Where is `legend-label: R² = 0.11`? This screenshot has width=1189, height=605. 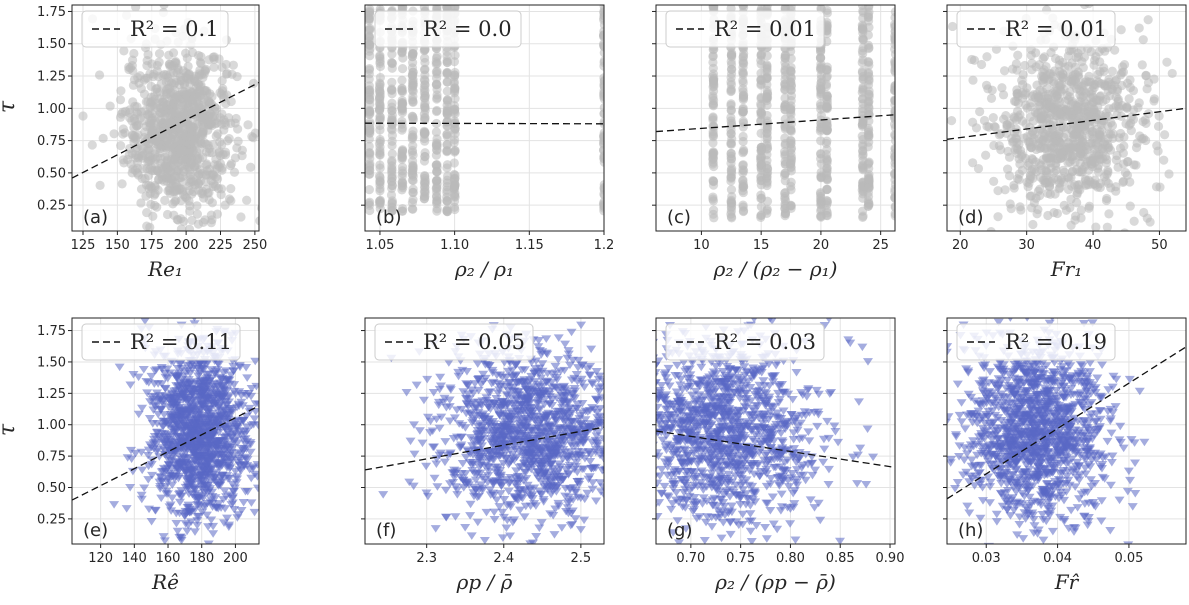
legend-label: R² = 0.11 is located at coordinates (181, 342).